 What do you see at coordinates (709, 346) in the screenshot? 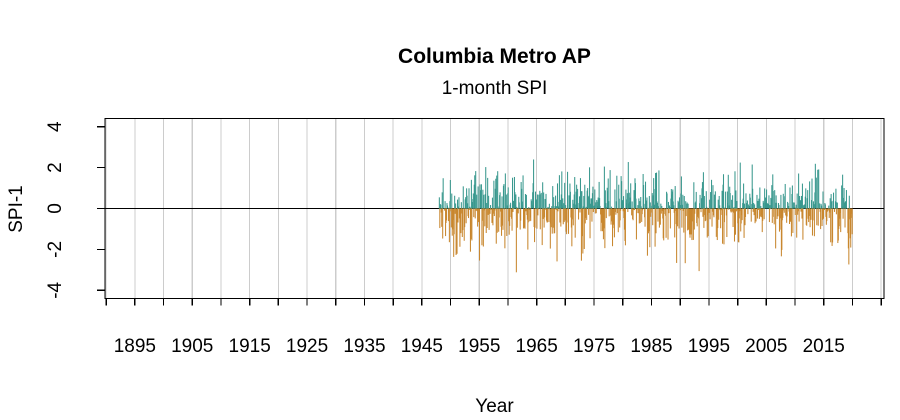
I see `x-tick-label: 1995` at bounding box center [709, 346].